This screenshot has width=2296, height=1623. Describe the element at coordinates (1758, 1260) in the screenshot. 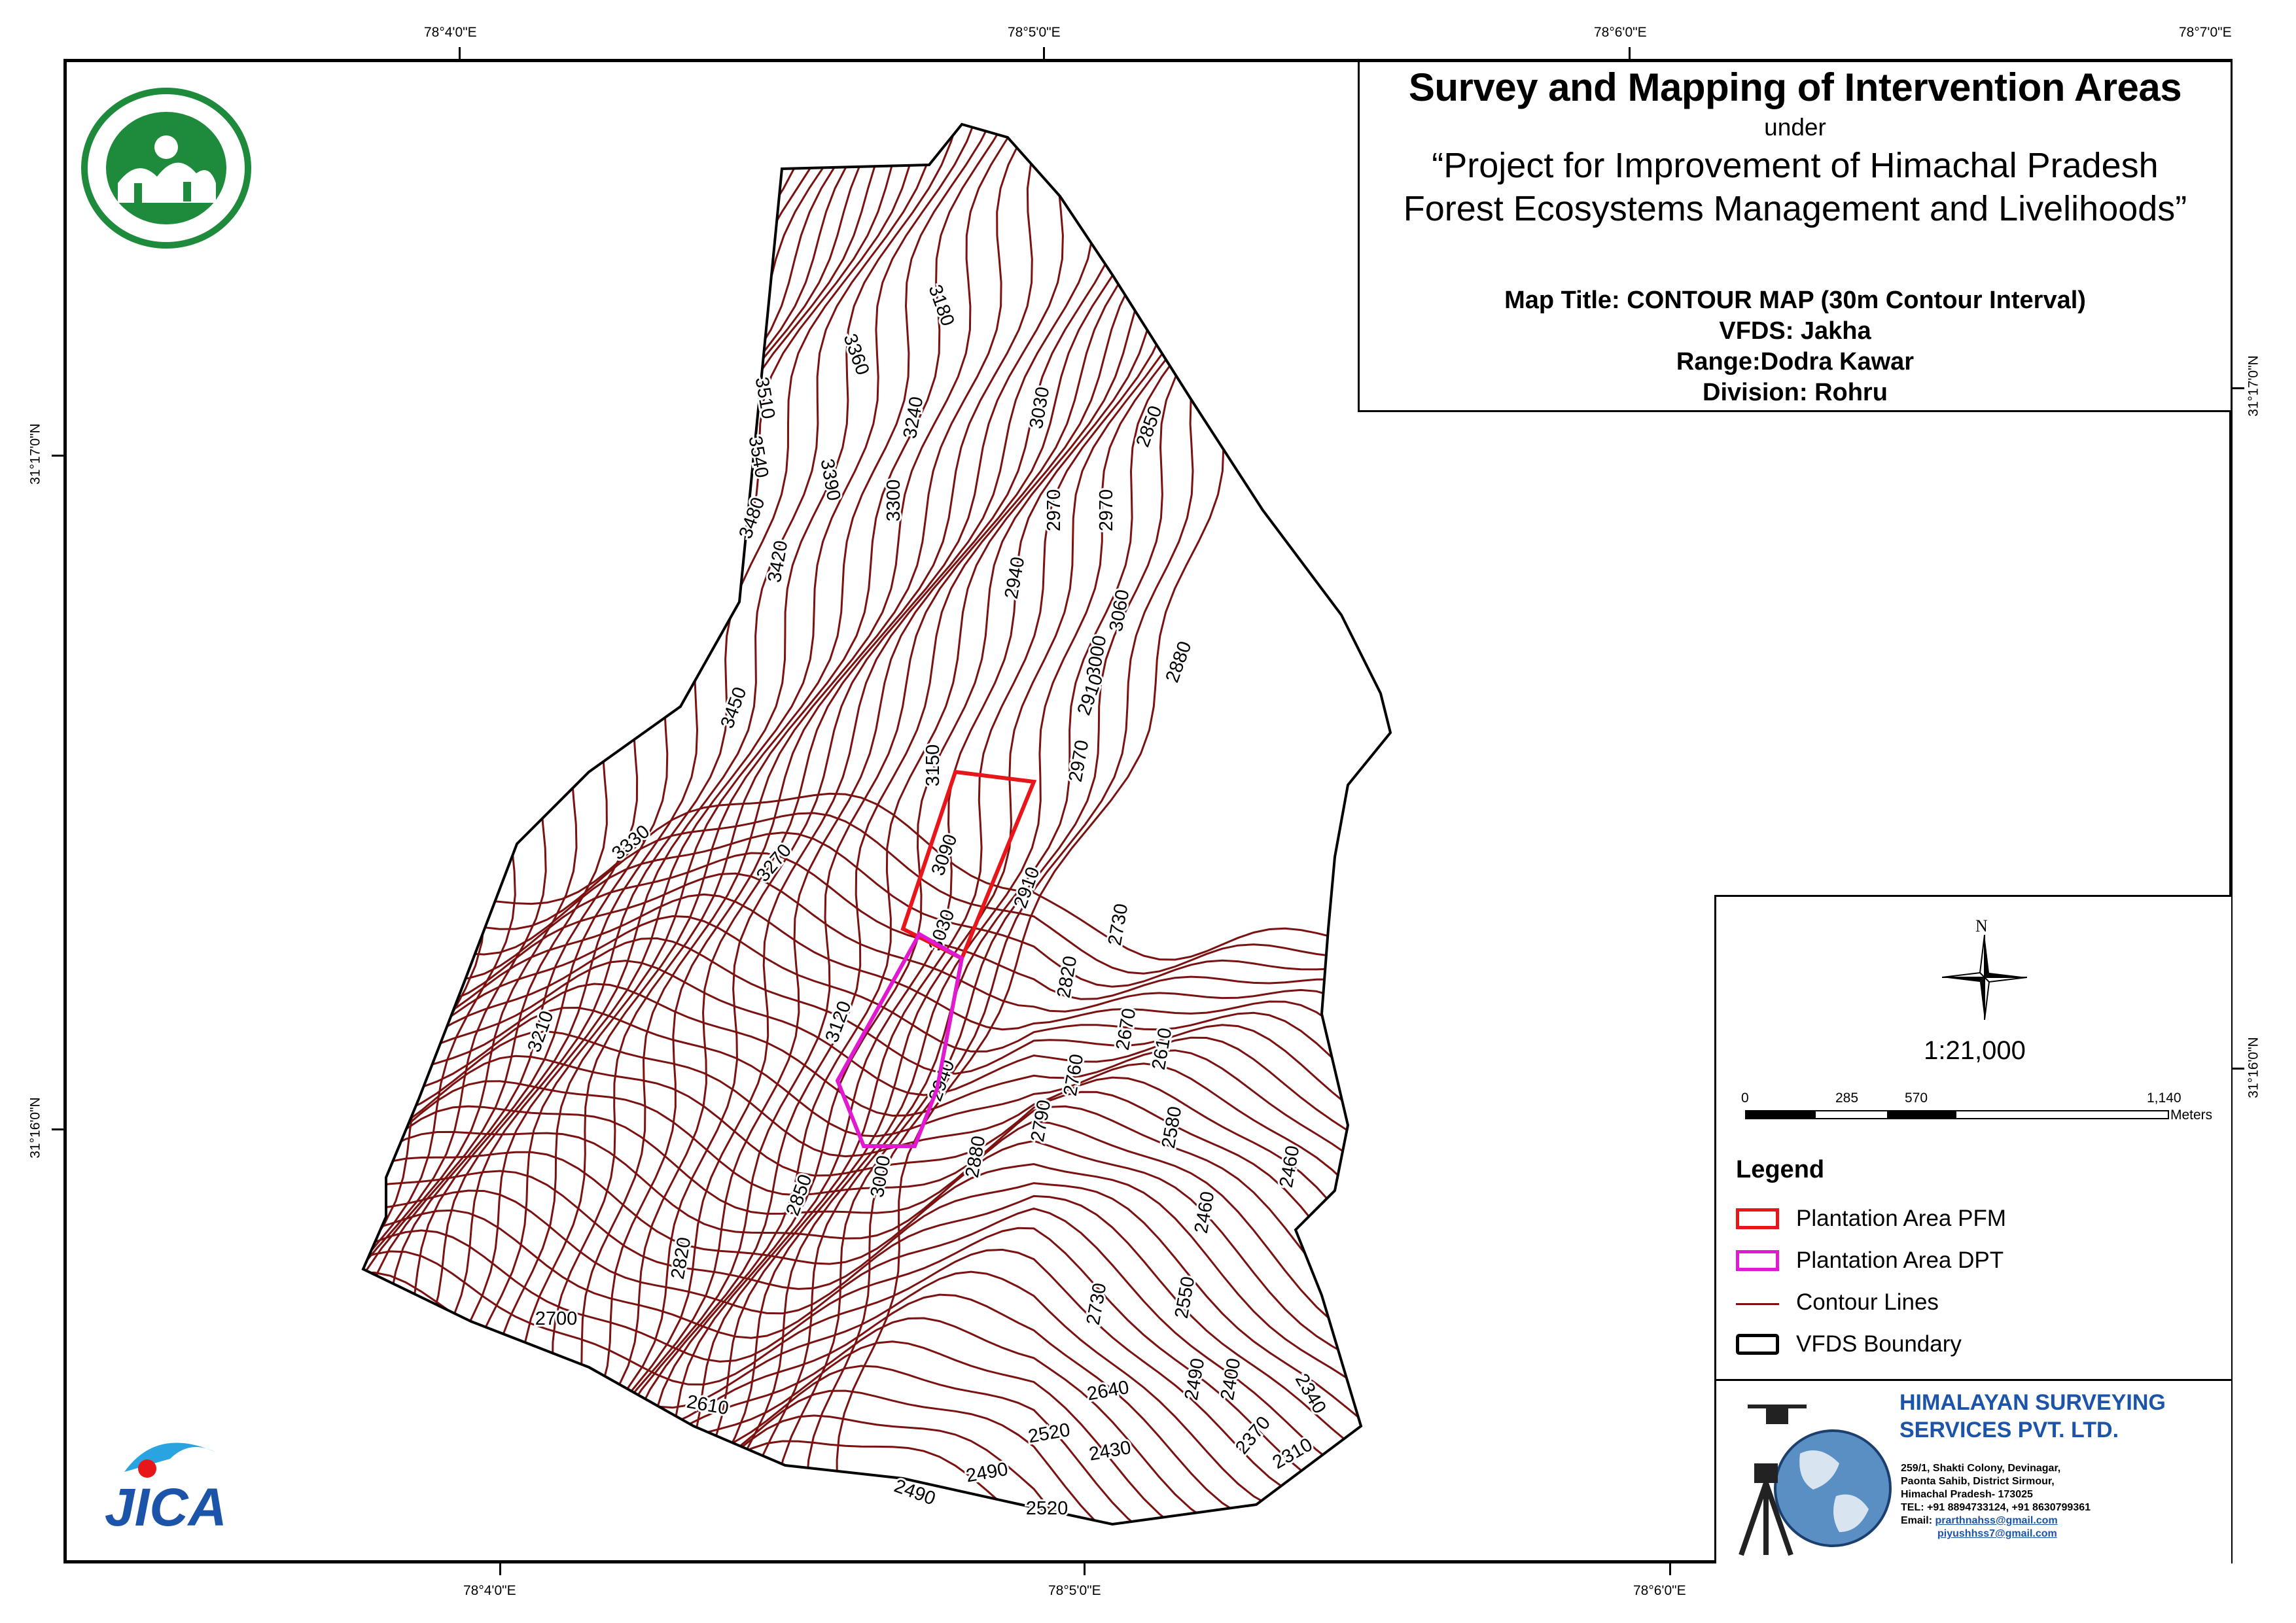

I see `legend-swatch-dpt` at that location.